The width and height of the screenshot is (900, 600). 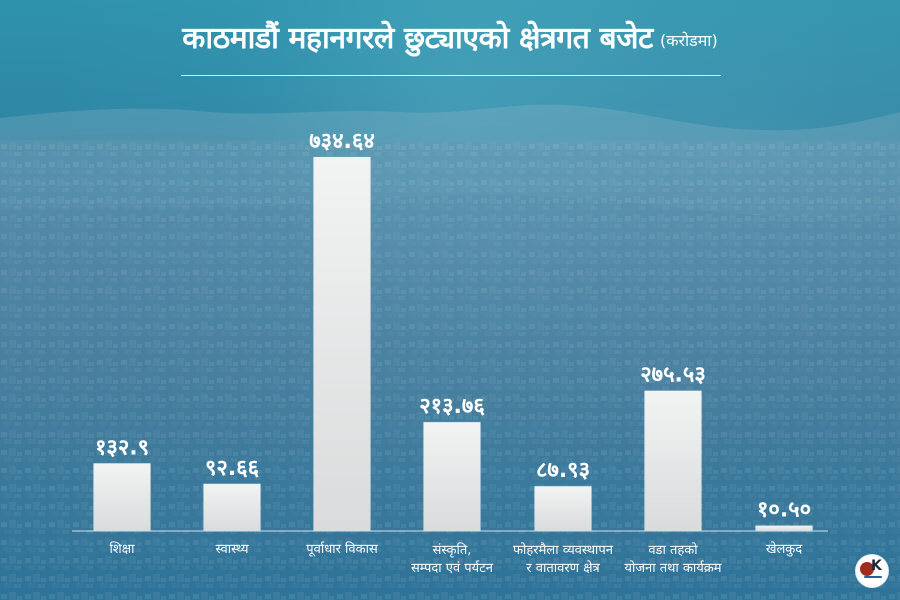 I want to click on category-label-4: संस्कृति, सम्पदा एवं पर्यटन, so click(x=452, y=559).